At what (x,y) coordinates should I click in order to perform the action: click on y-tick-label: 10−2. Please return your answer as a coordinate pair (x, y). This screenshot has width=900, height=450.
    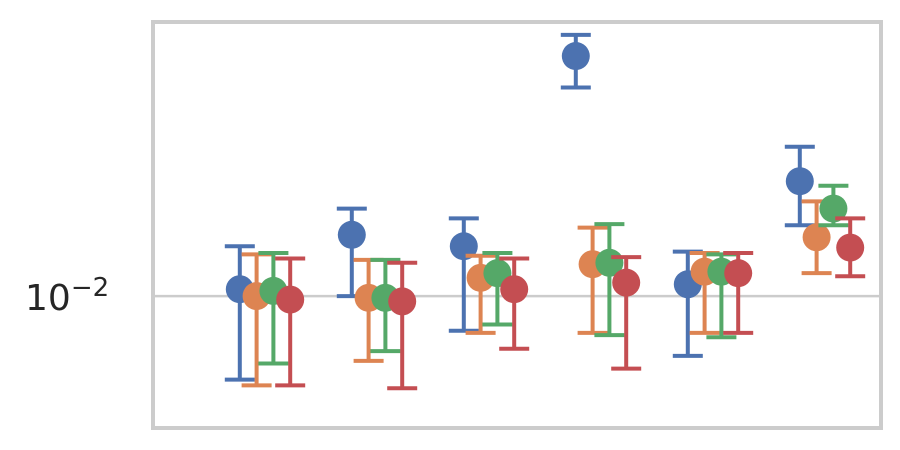
    Looking at the image, I should click on (67, 296).